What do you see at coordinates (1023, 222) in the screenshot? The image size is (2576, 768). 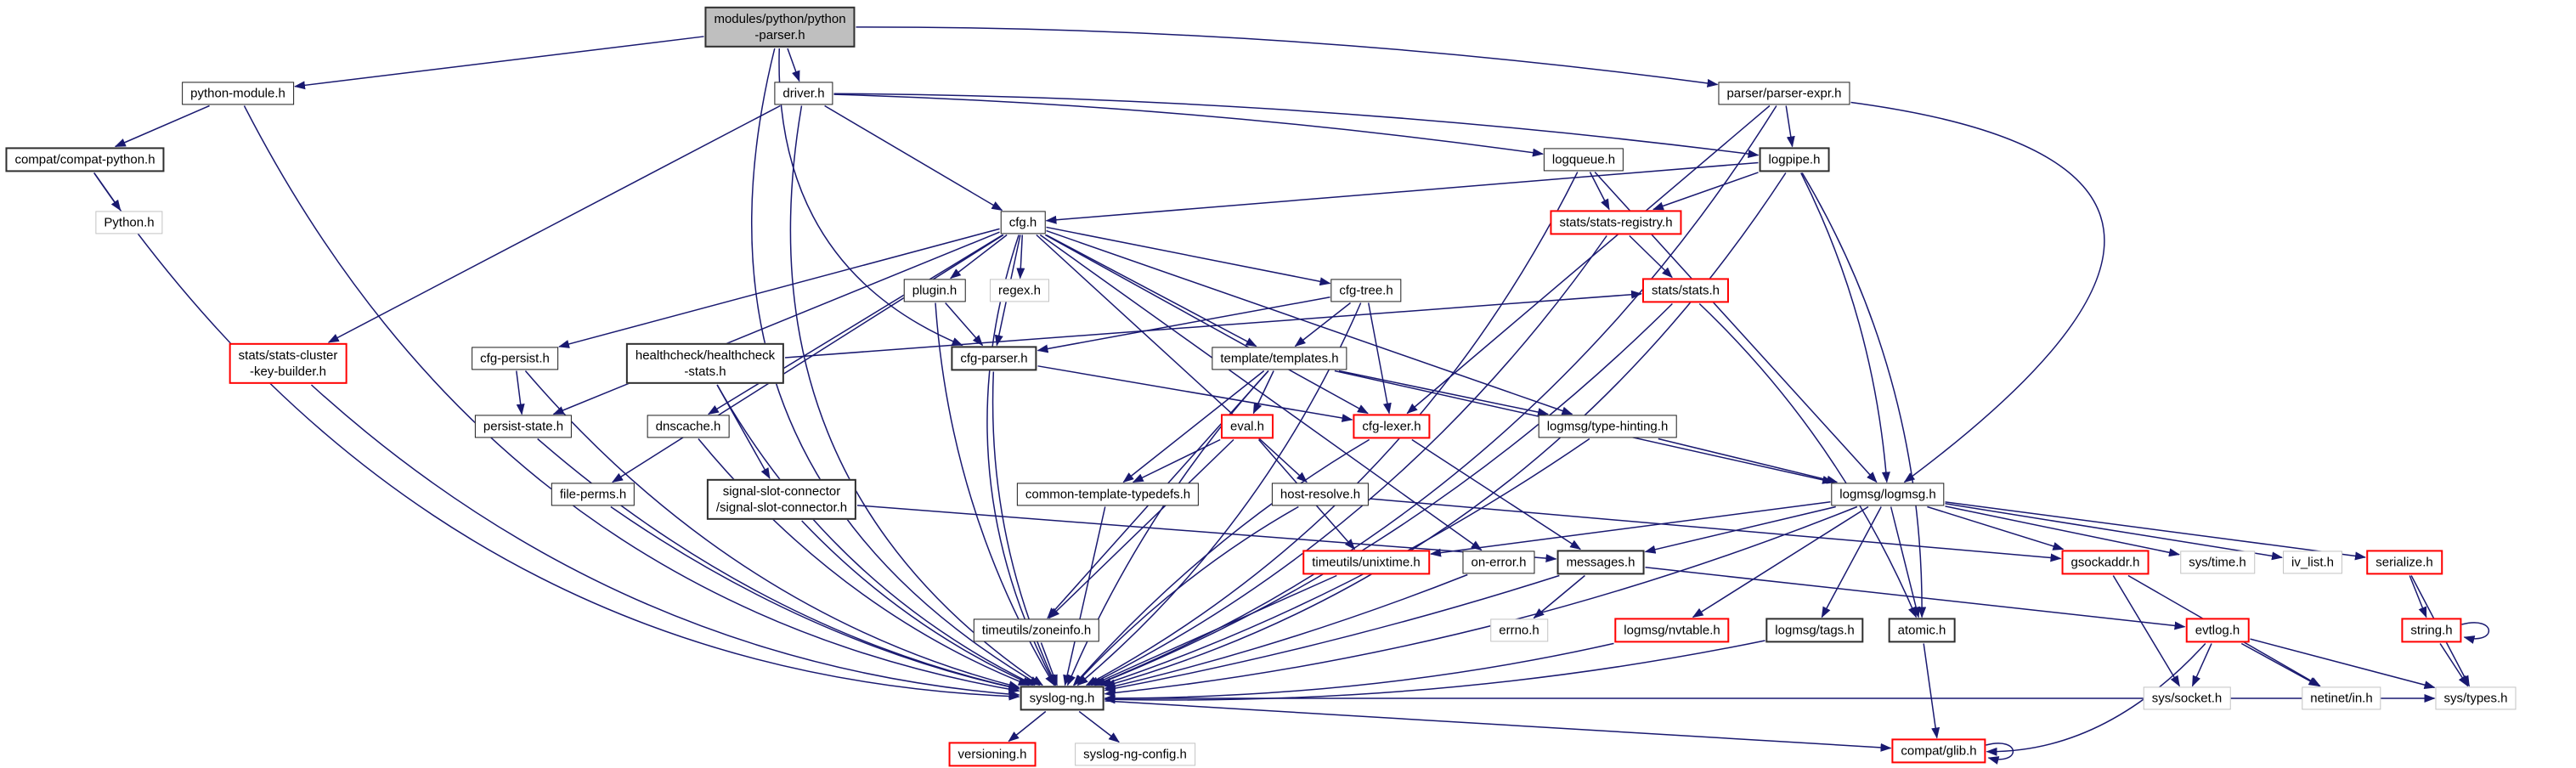 I see `graph-node-cfg: cfg.h` at bounding box center [1023, 222].